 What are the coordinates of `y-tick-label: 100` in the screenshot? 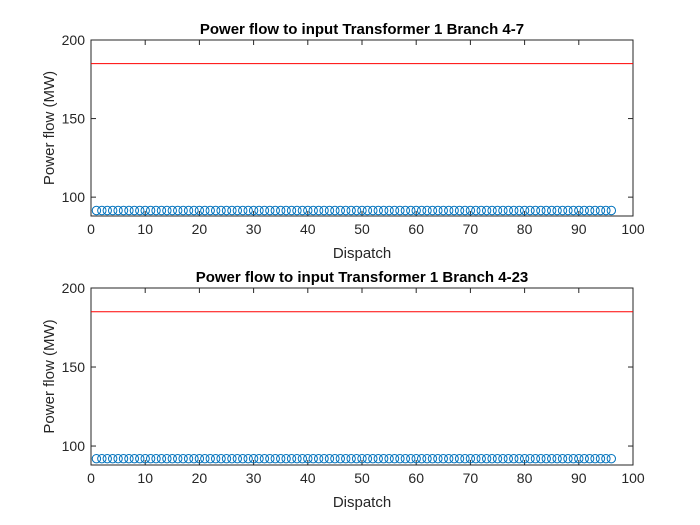 It's located at (74, 446).